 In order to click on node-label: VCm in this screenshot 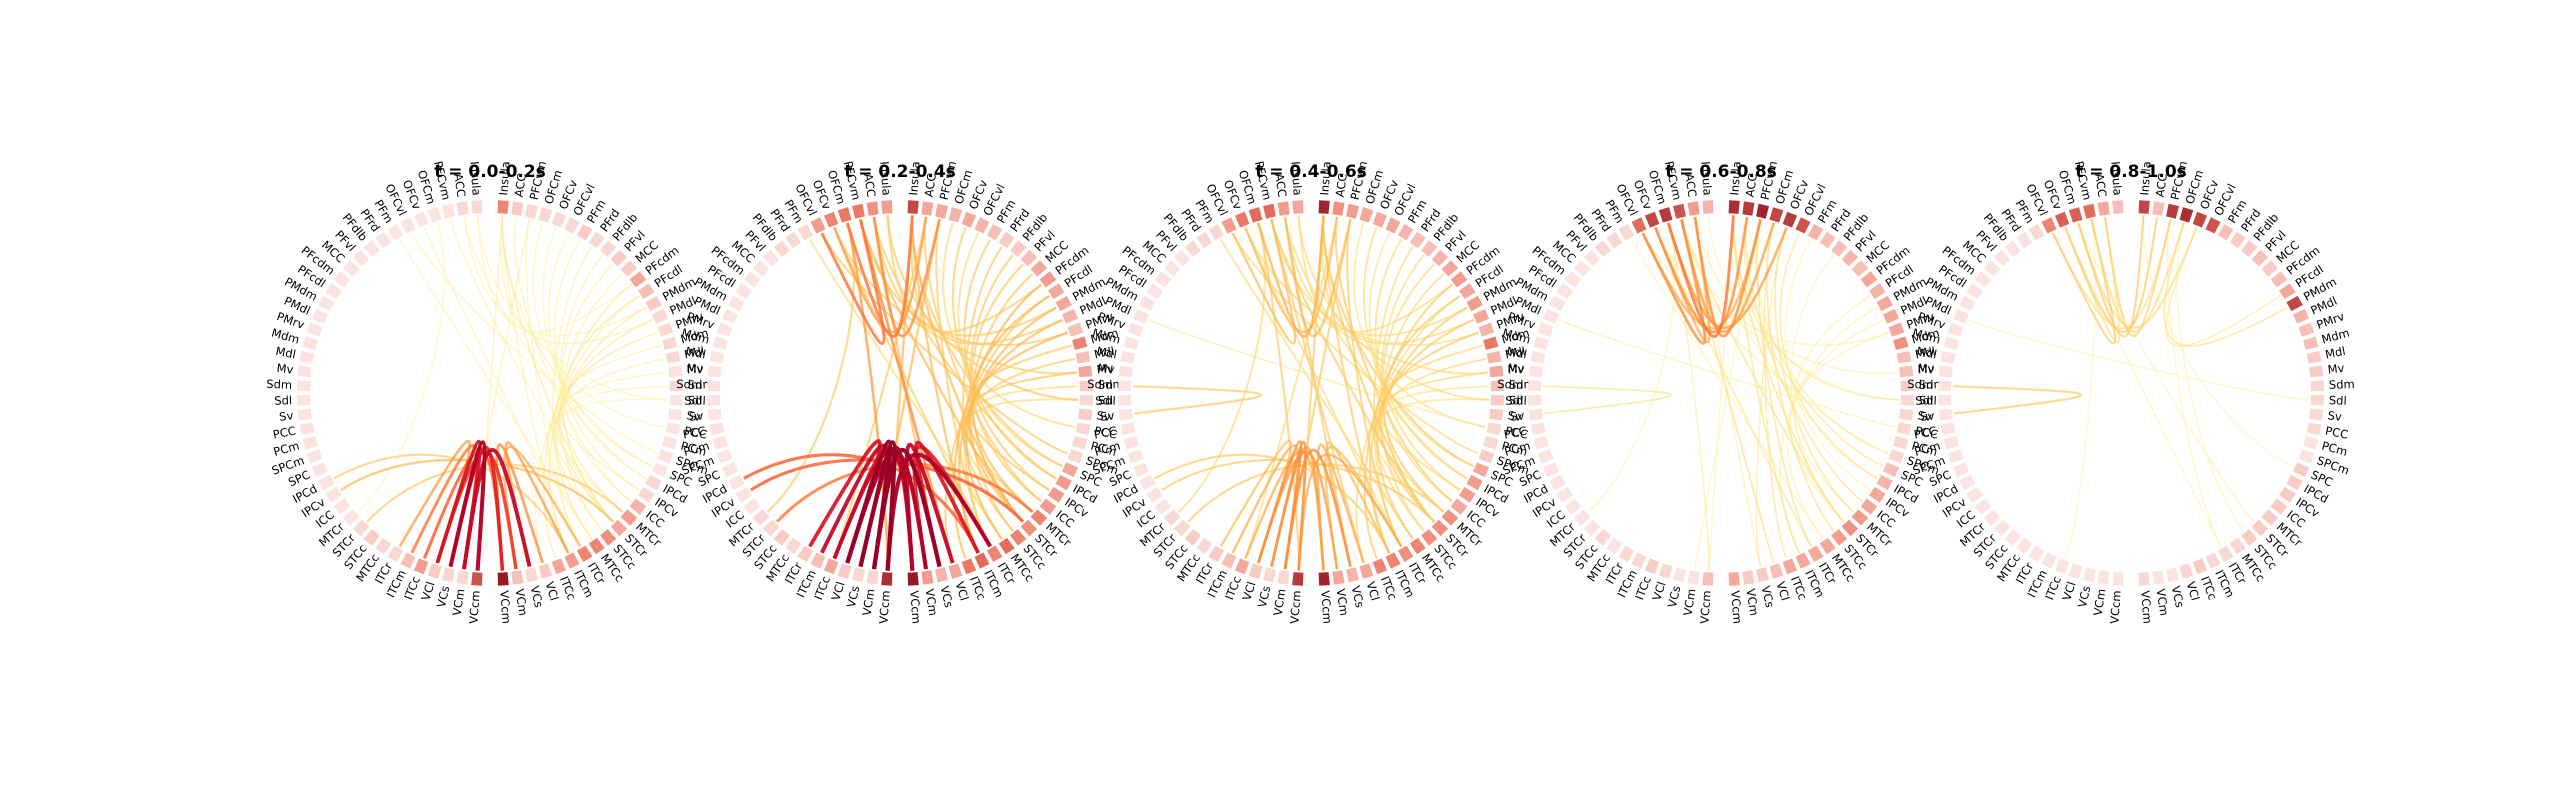, I will do `click(2163, 602)`.